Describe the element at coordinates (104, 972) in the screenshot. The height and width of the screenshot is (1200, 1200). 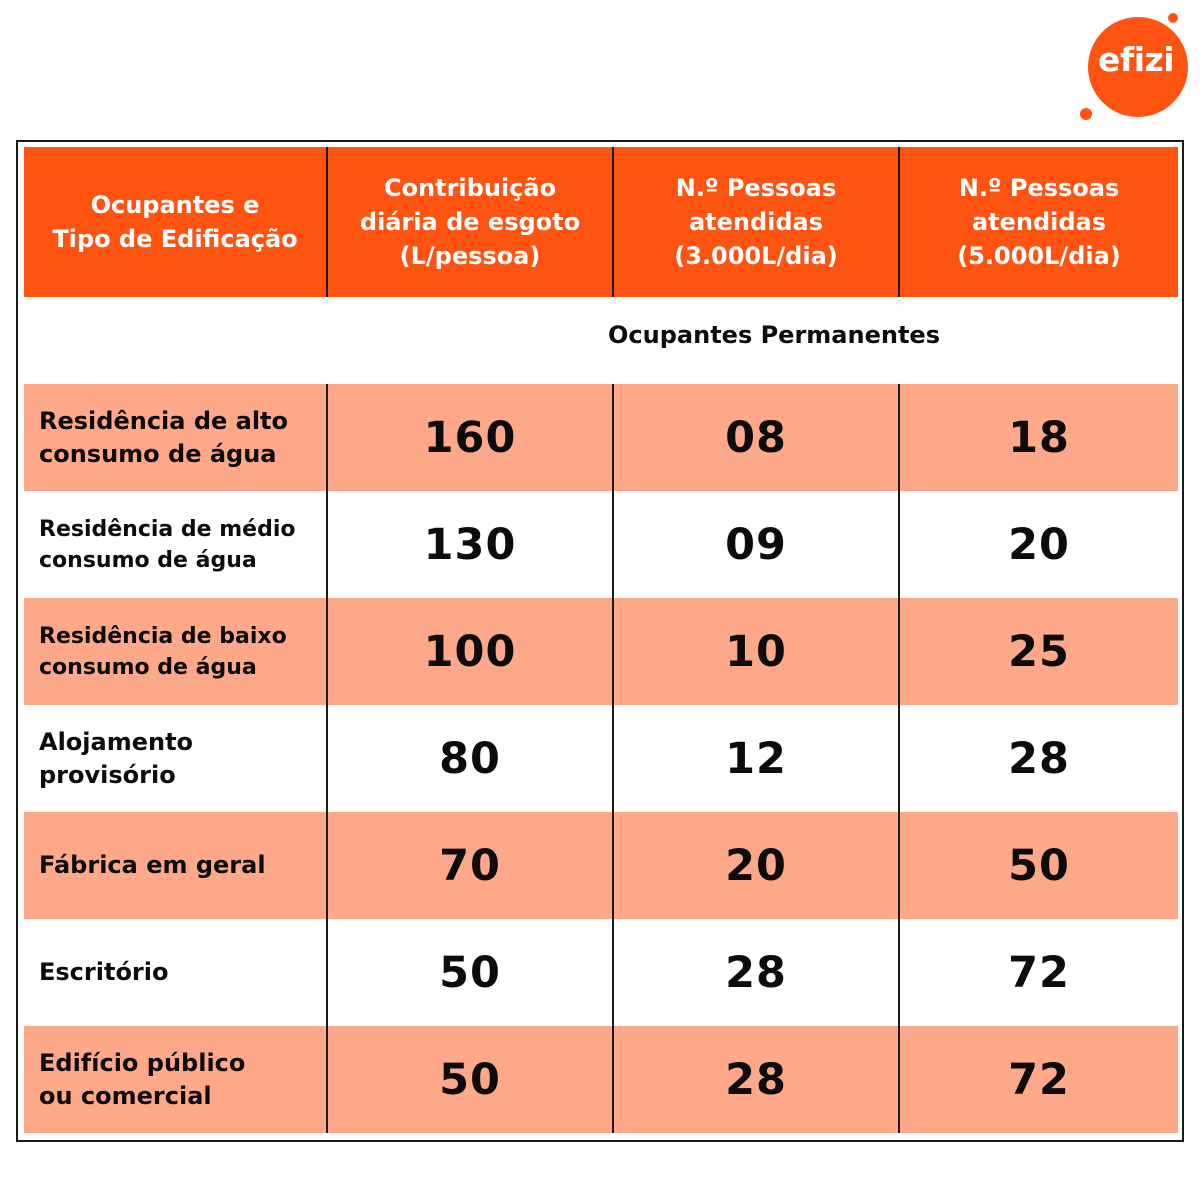
I see `row-name: Escritório` at that location.